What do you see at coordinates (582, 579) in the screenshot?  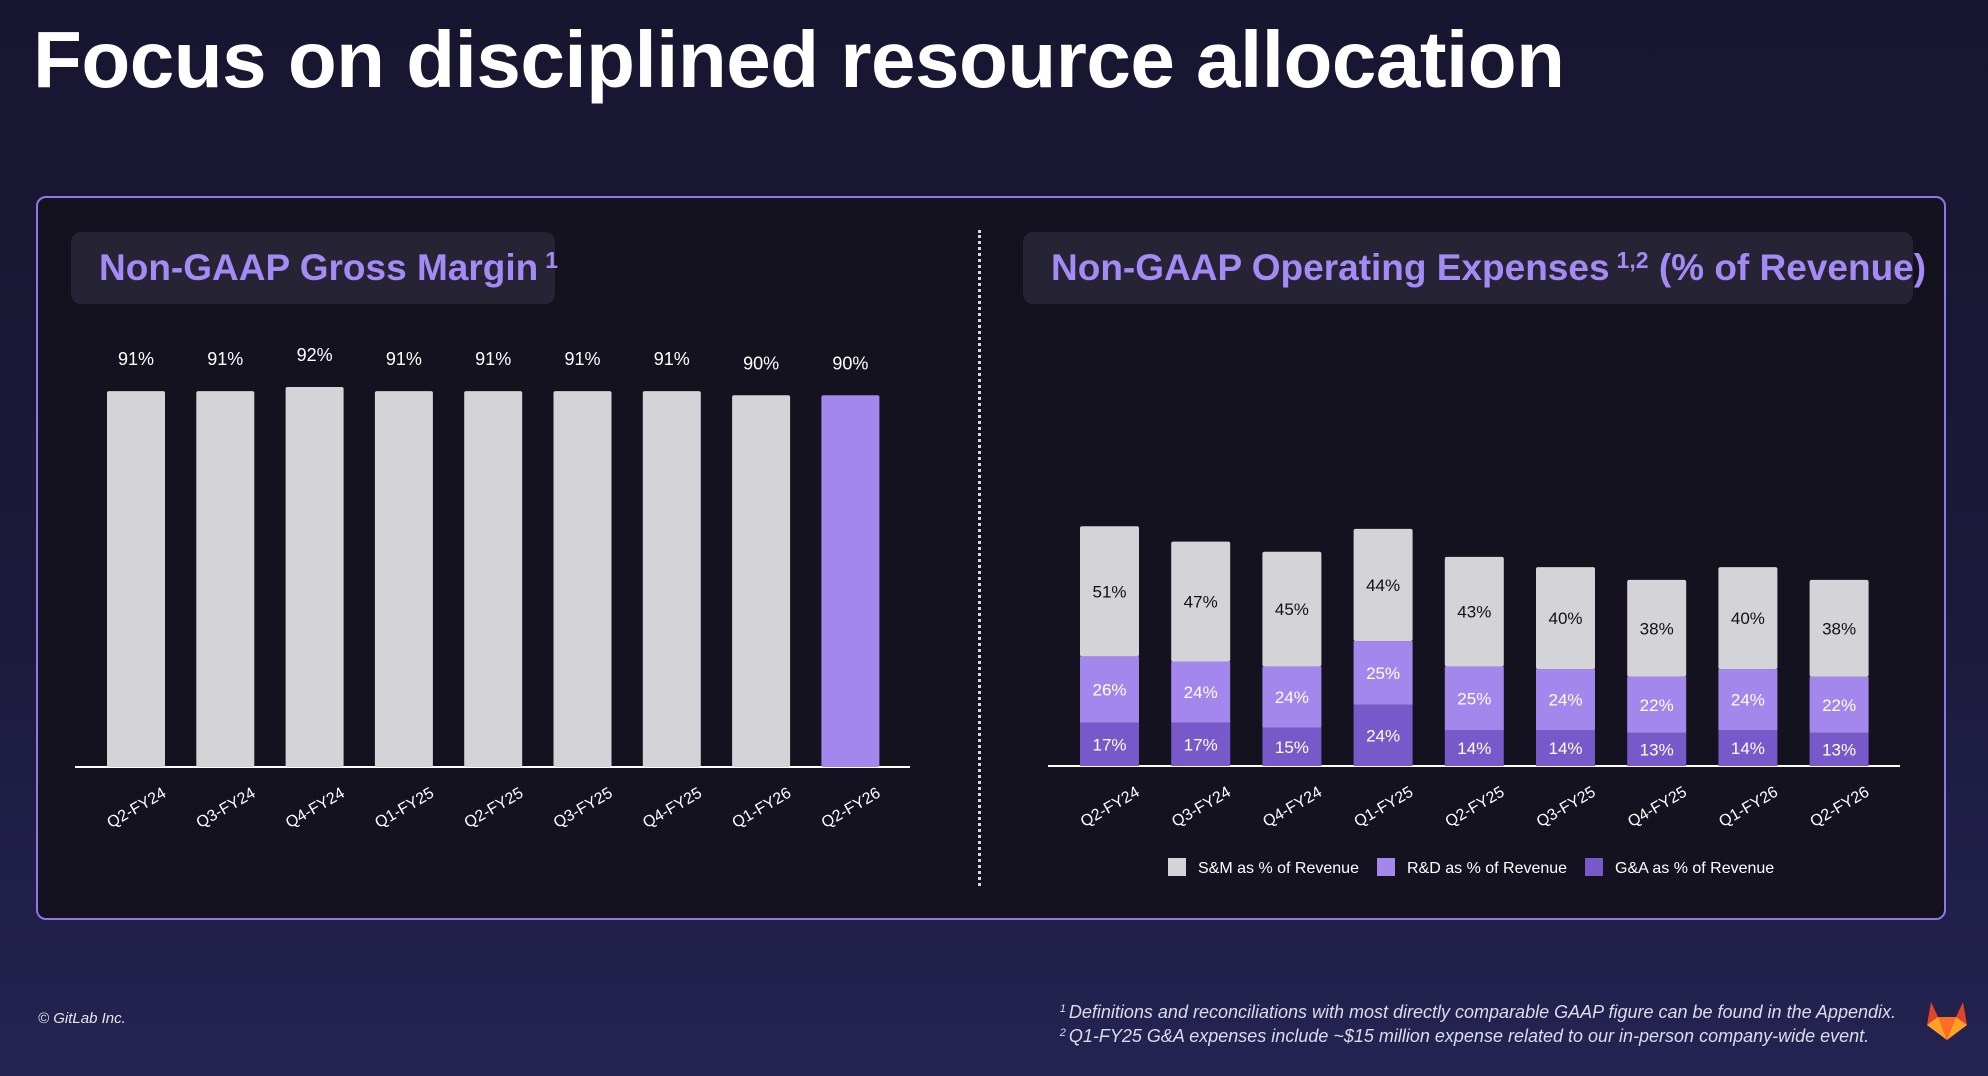 I see `bar-Q3-FY25` at bounding box center [582, 579].